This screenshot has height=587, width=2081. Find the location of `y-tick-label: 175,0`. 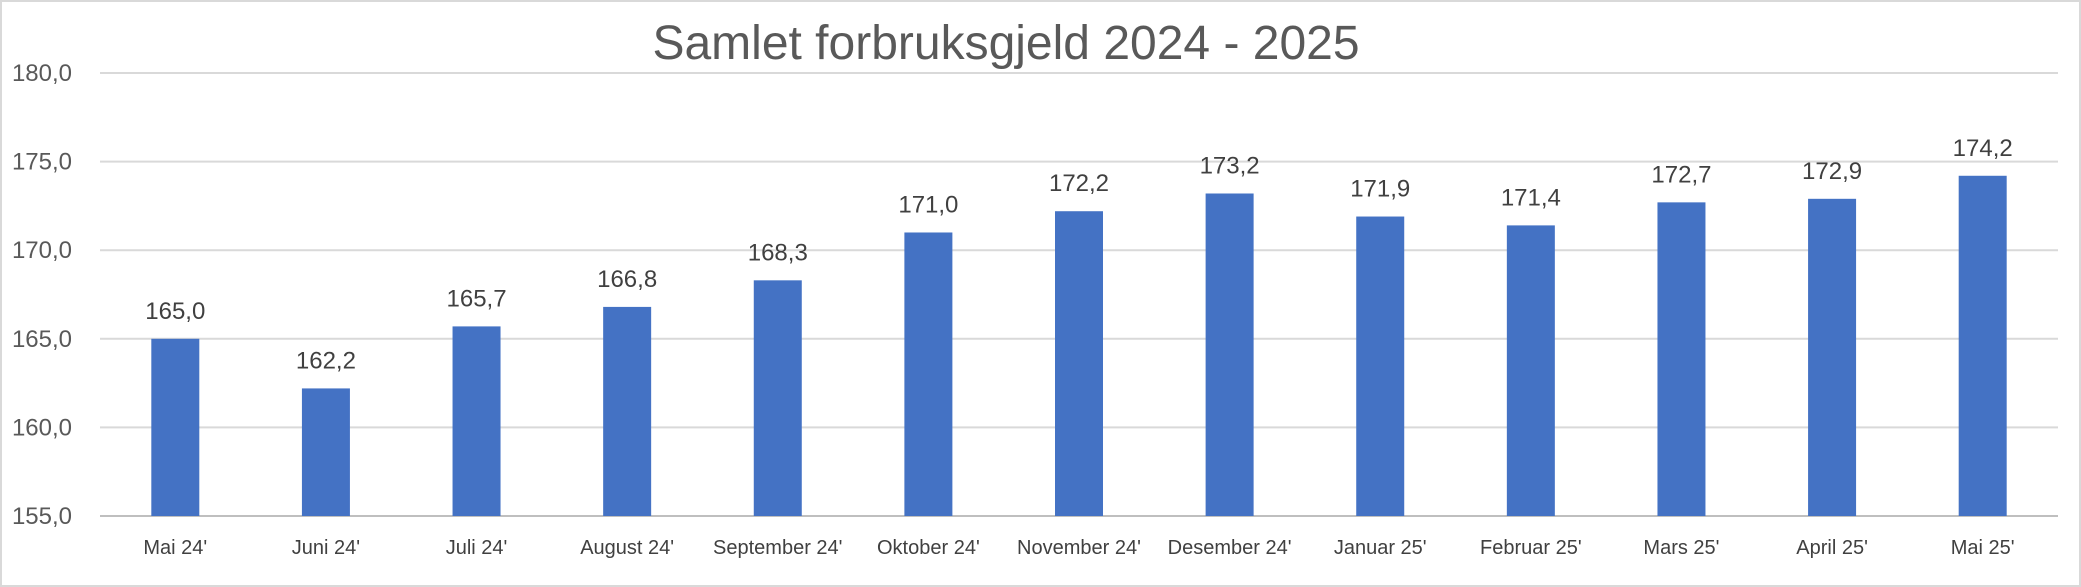

y-tick-label: 175,0 is located at coordinates (42, 162).